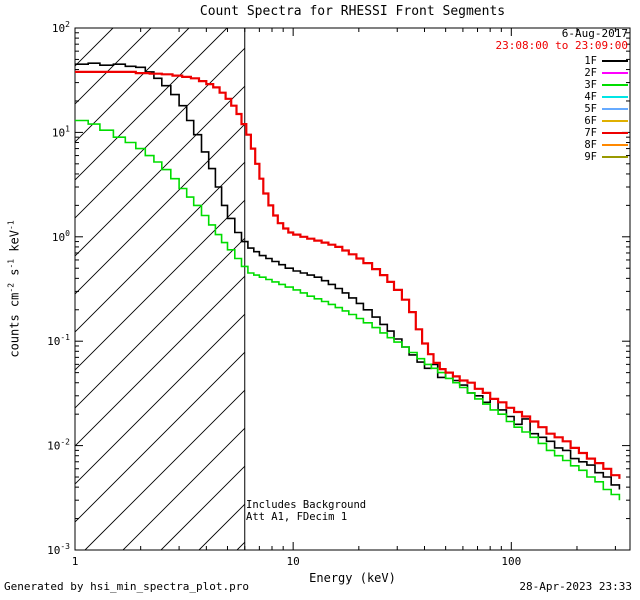 This screenshot has height=600, width=640. What do you see at coordinates (352, 578) in the screenshot?
I see `x-axis-label: Energy (keV)` at bounding box center [352, 578].